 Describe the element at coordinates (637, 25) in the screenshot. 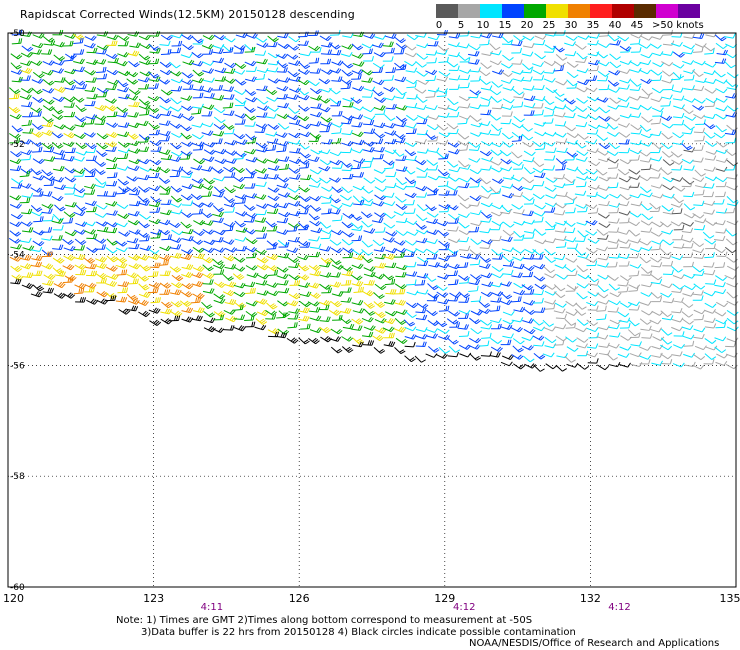

I see `legend-label: 45` at that location.